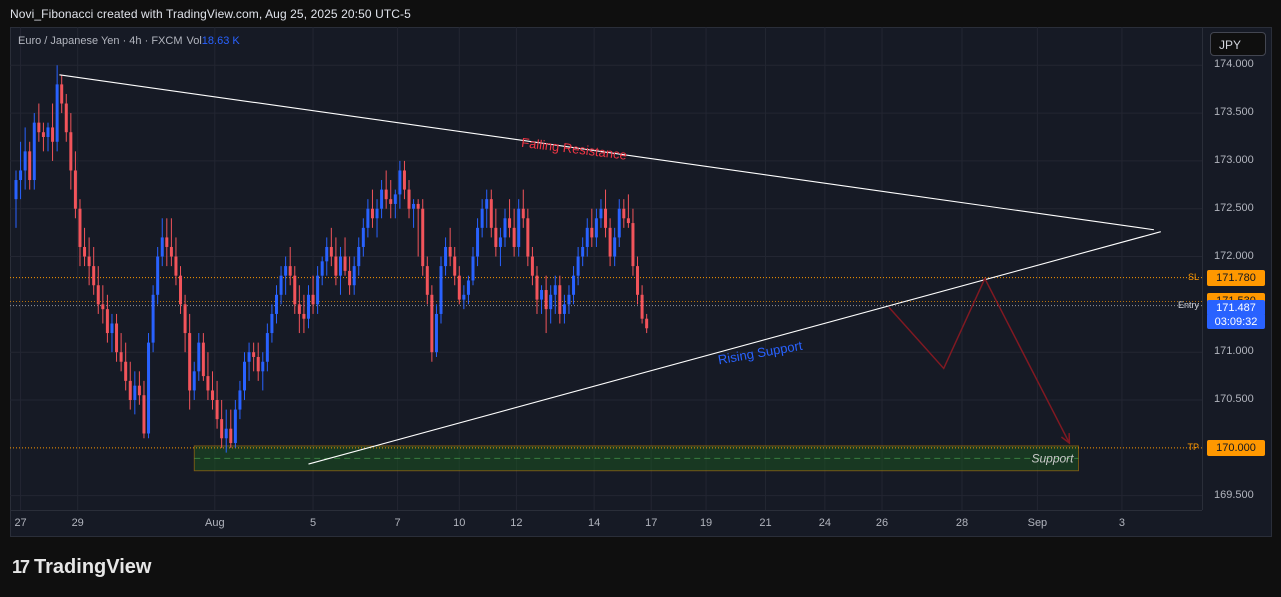  I want to click on price-tick-label: 173.500, so click(1234, 112).